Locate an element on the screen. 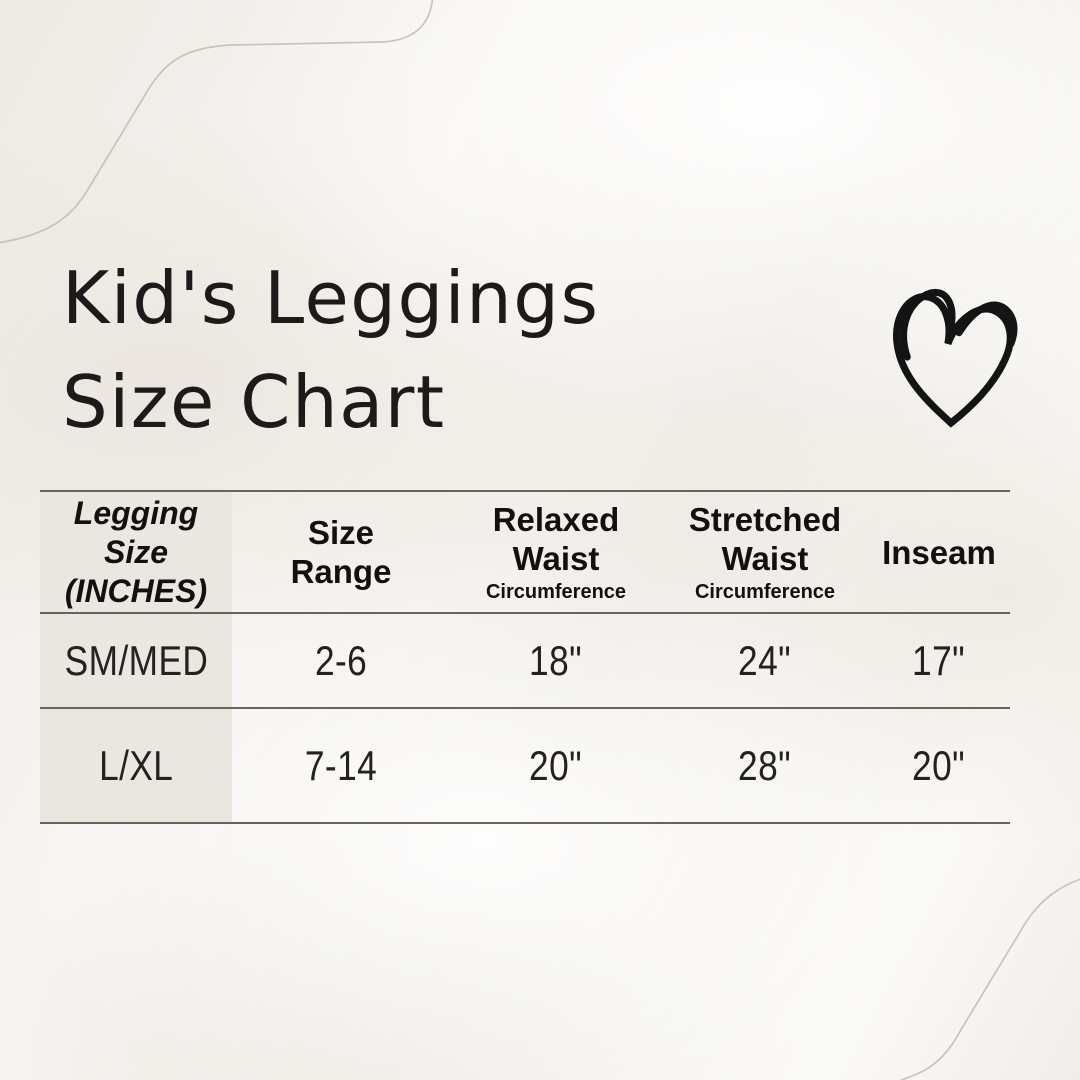 Image resolution: width=1080 pixels, height=1080 pixels. cell-relaxed-waist: 18" is located at coordinates (556, 660).